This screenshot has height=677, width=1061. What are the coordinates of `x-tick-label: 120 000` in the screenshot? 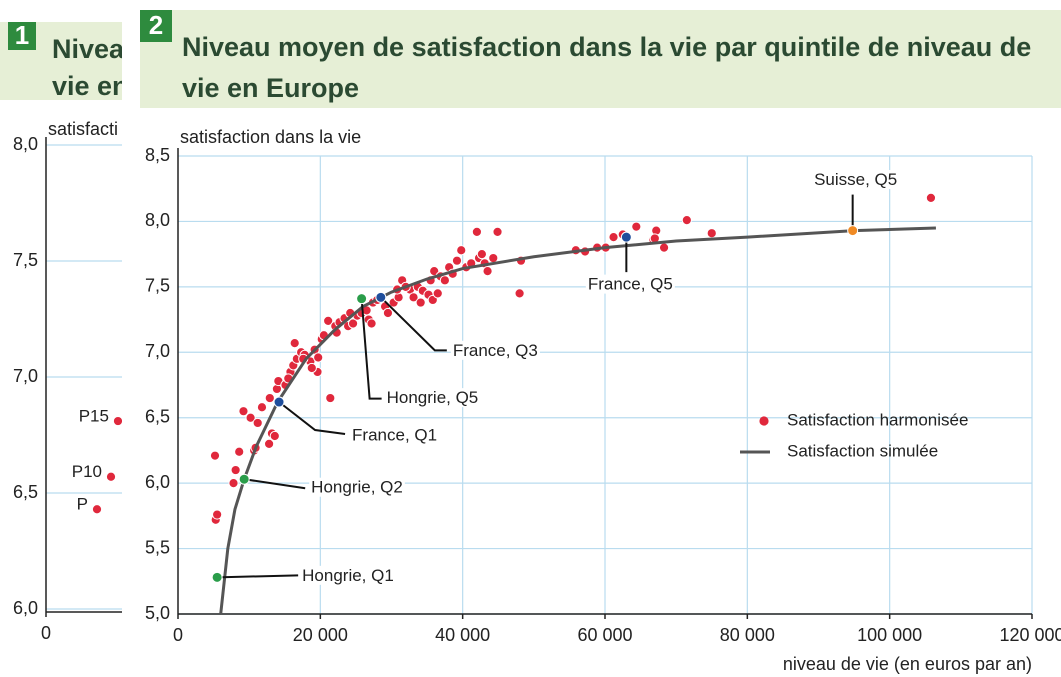 It's located at (1030, 635).